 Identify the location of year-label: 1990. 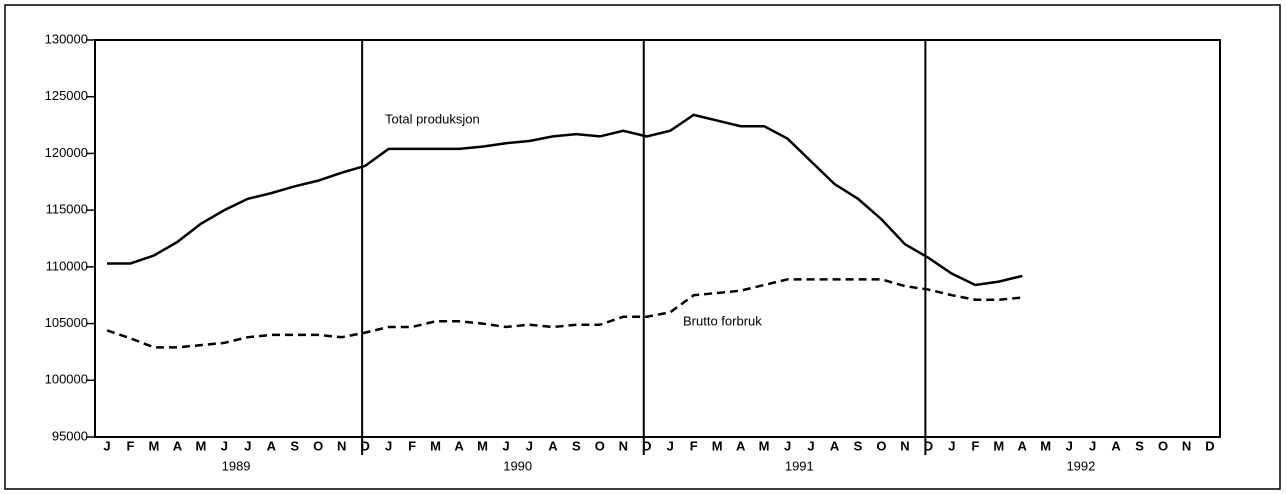
(517, 465).